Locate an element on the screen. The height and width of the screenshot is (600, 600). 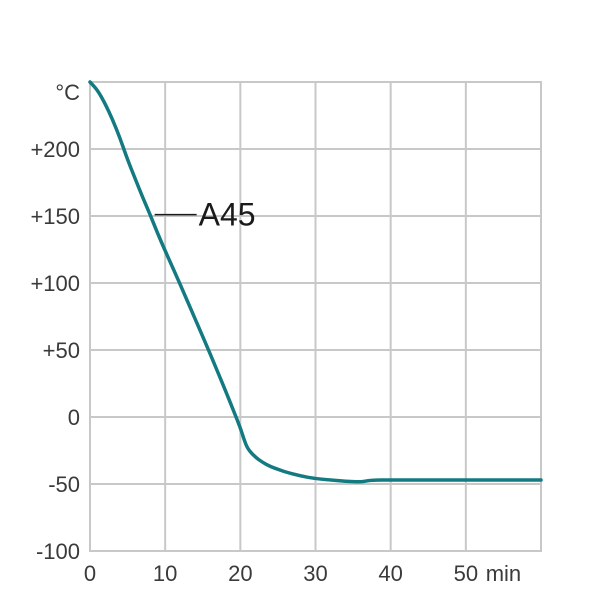
y-tick-label: +100 is located at coordinates (55, 283).